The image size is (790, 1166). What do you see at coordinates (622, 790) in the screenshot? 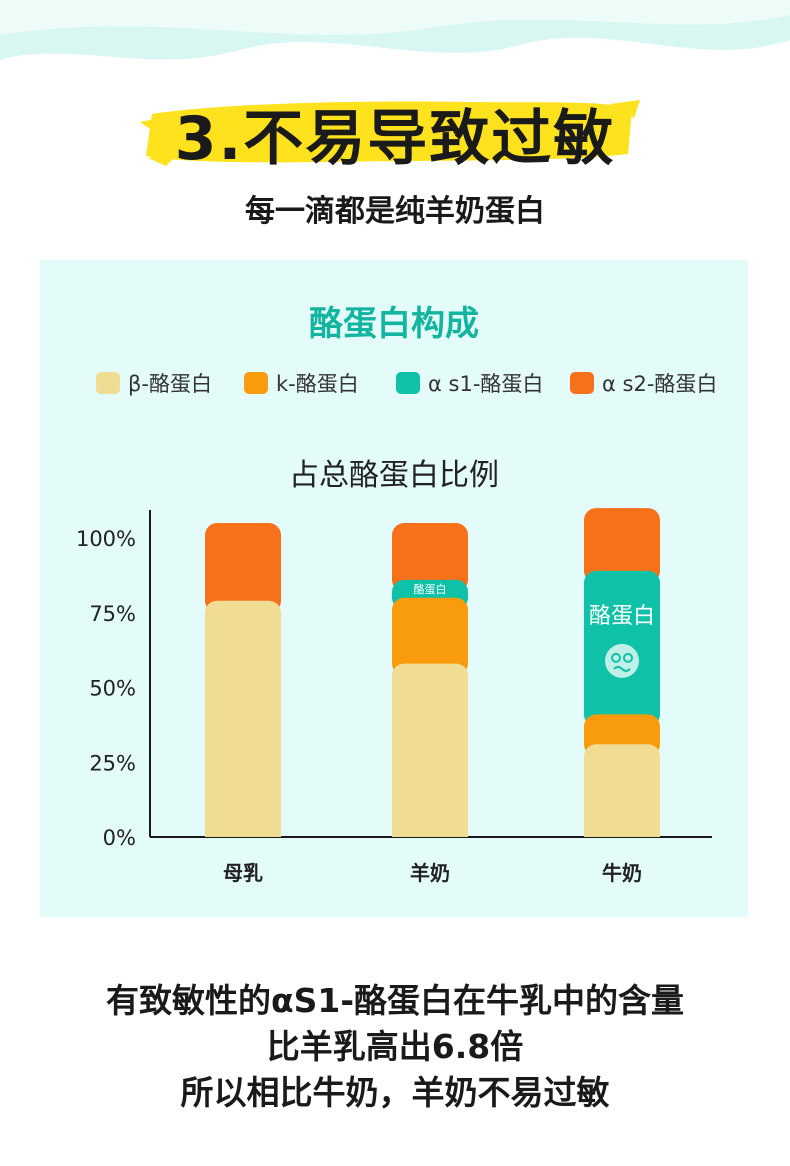
I see `bar-segment-牛奶-s0` at bounding box center [622, 790].